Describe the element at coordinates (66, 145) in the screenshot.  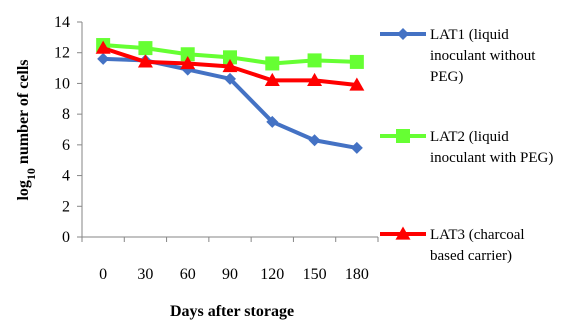
I see `y-tick-label: 6` at that location.